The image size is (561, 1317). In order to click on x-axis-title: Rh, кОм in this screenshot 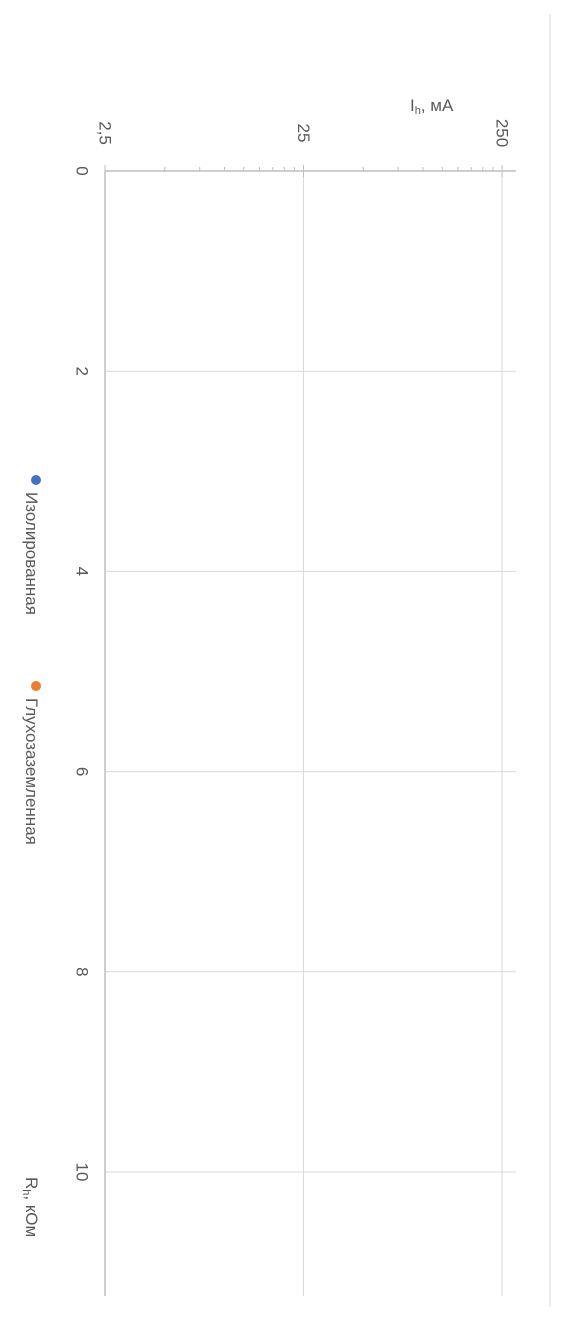, I will do `click(30, 1207)`.